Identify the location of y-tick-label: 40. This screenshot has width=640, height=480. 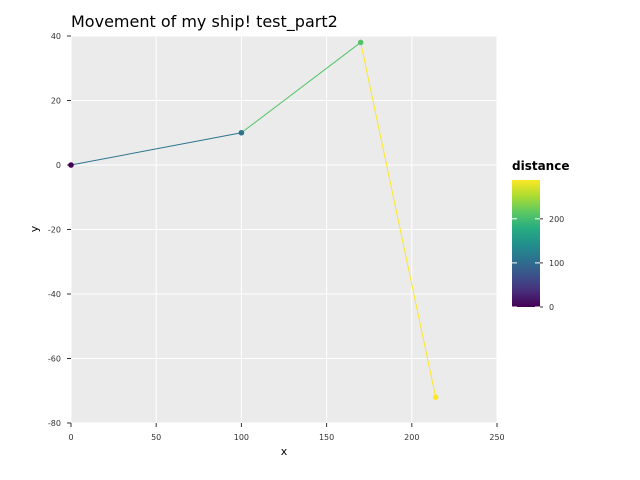
(56, 36).